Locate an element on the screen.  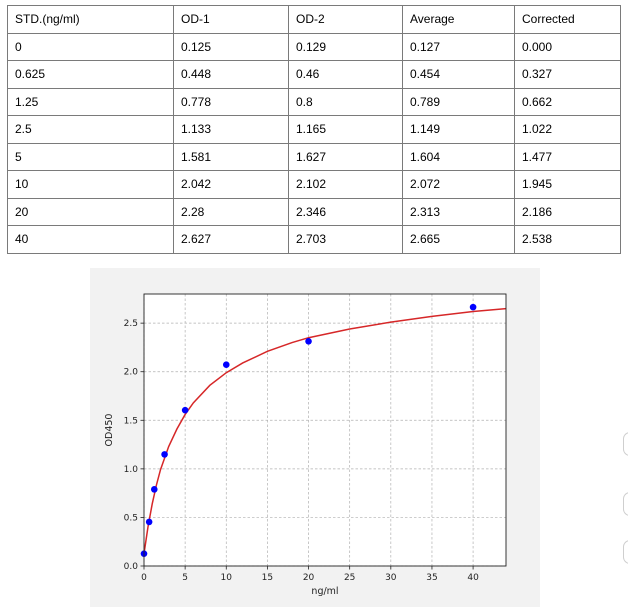
y-tick-label: 1.0 is located at coordinates (131, 470).